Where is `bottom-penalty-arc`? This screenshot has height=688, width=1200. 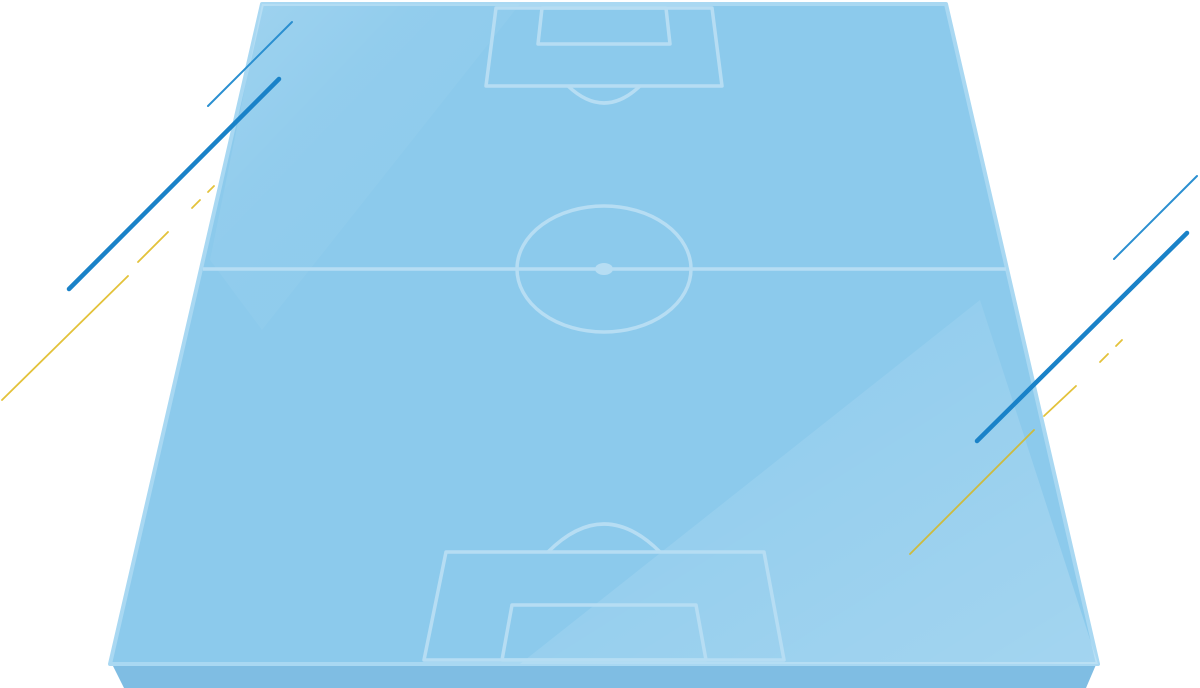 bottom-penalty-arc is located at coordinates (604, 538).